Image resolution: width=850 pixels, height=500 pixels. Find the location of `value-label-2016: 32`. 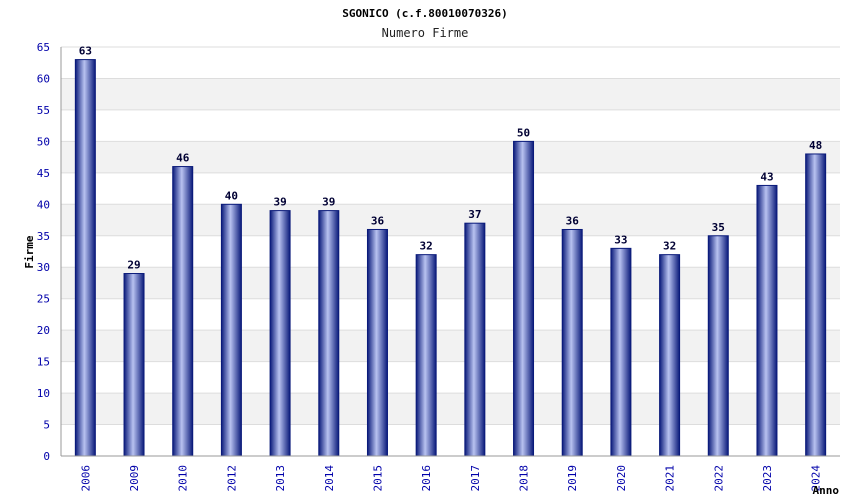

value-label-2016: 32 is located at coordinates (426, 246).